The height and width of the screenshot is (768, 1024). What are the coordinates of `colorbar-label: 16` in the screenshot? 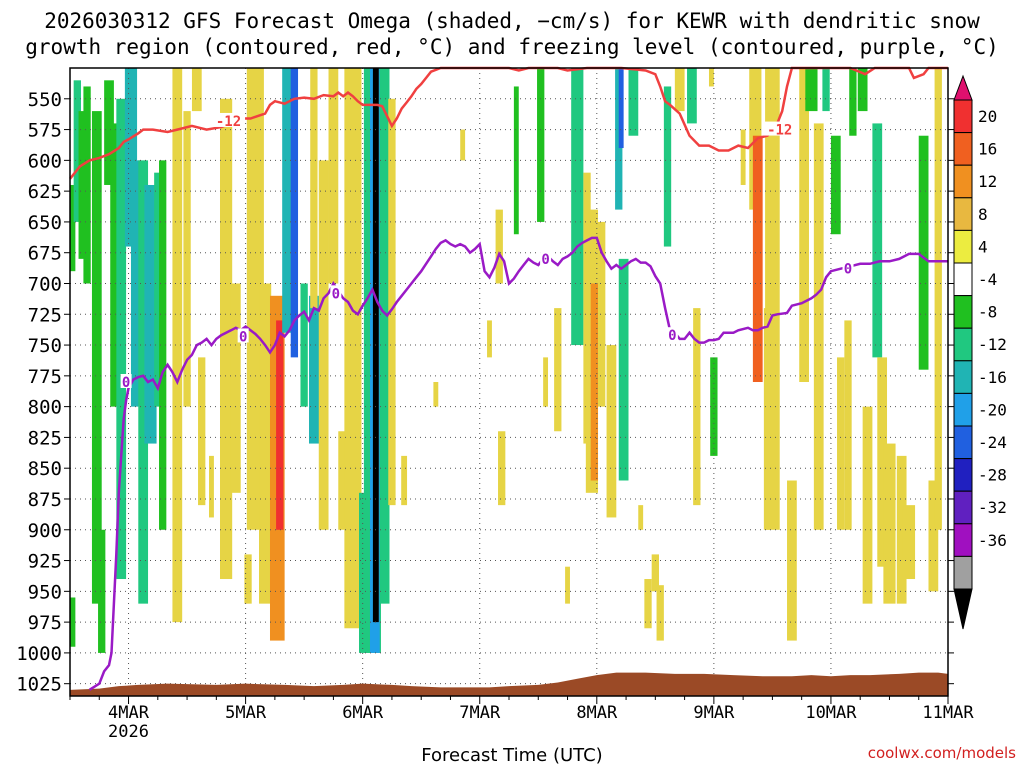 It's located at (987, 149).